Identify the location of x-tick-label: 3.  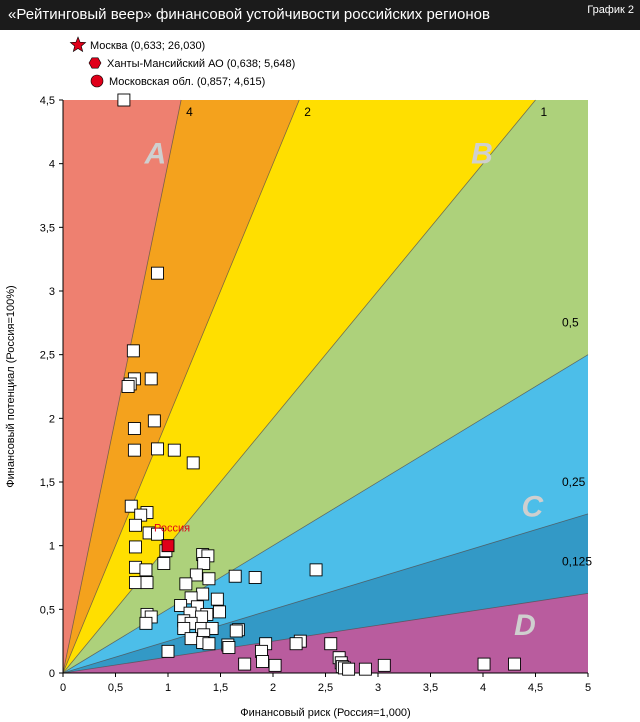
(378, 688).